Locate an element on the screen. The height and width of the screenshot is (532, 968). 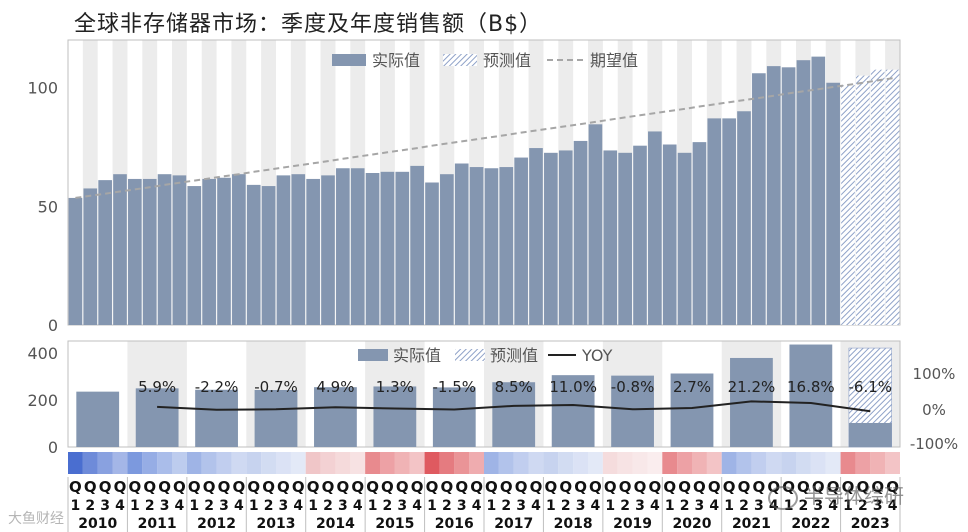
top-y-tick-label: 0 is located at coordinates (53, 325).